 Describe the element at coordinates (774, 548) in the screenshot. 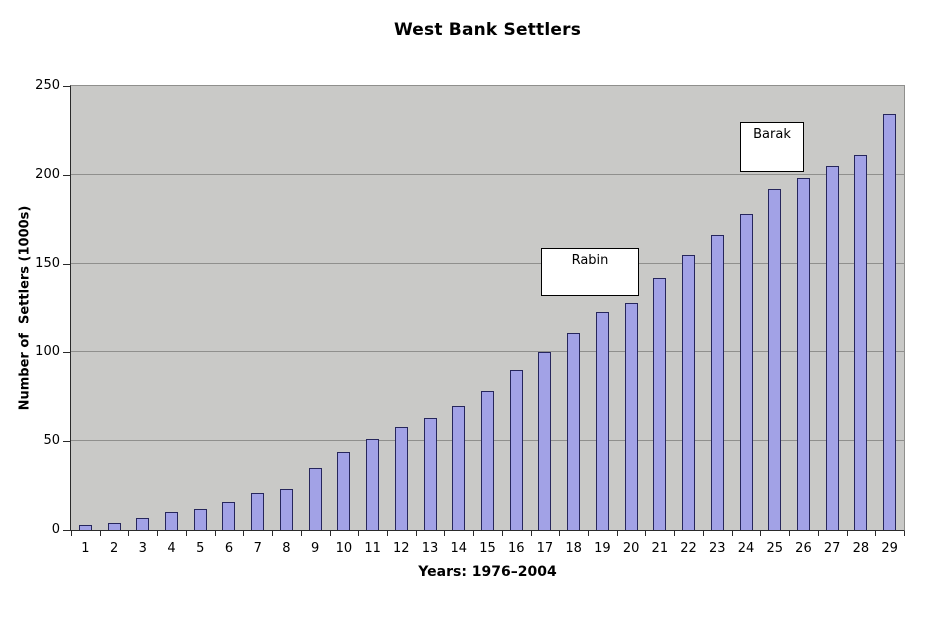

I see `x-tick-label-25: 25` at that location.